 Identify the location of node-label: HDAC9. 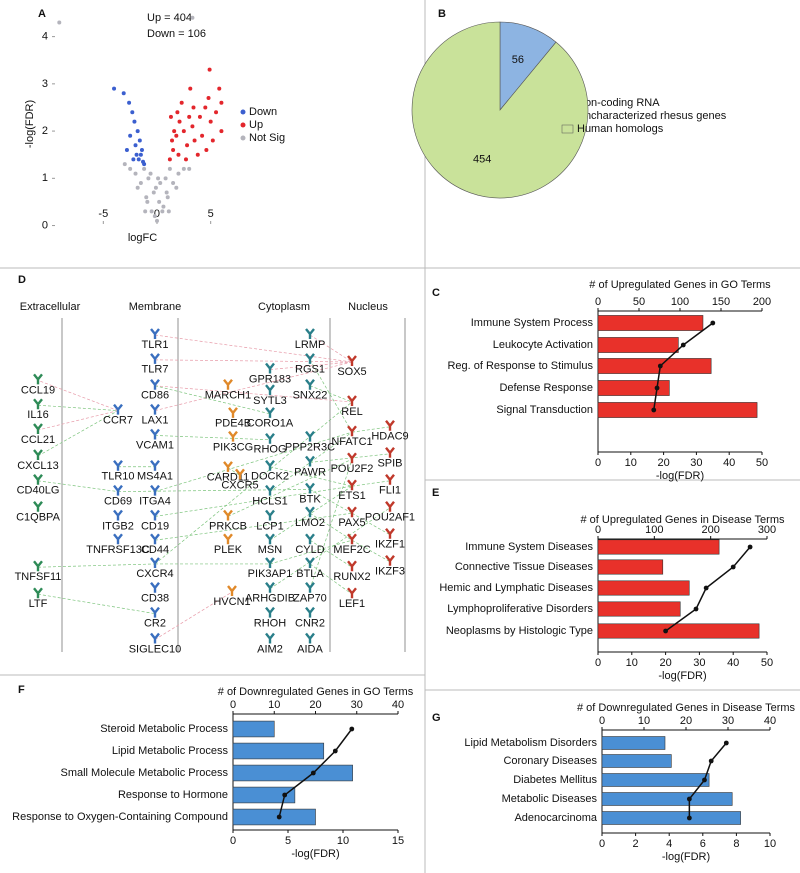
(389, 437).